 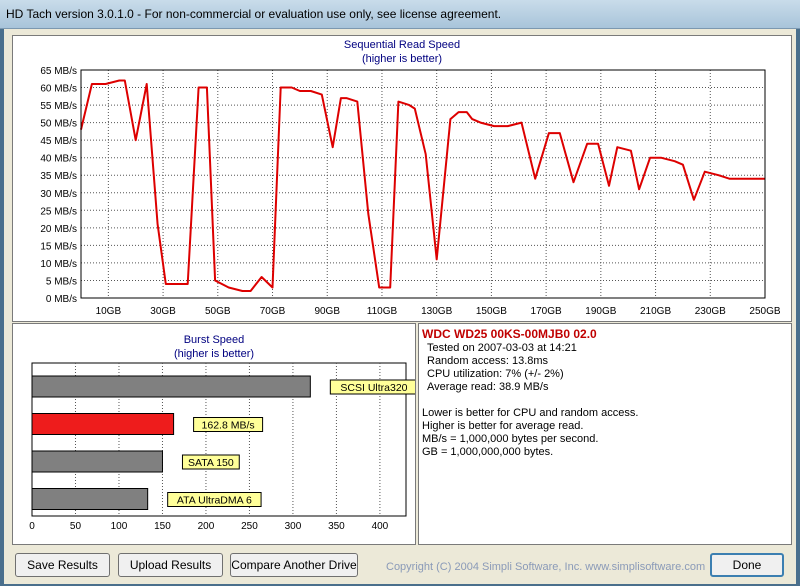 What do you see at coordinates (58, 229) in the screenshot?
I see `seq-y-tick-label: 20 MB/s` at bounding box center [58, 229].